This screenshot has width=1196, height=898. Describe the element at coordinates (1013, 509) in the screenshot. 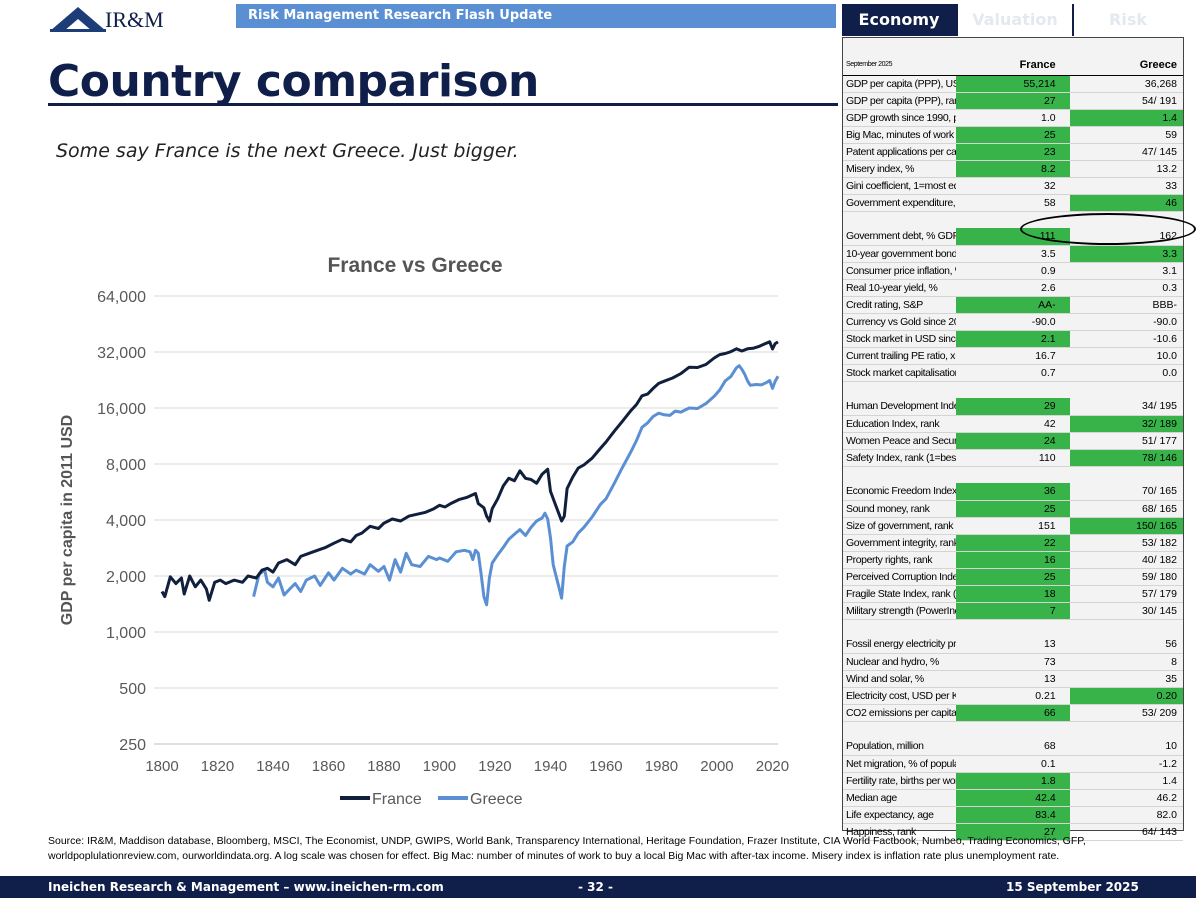

I see `table-row: Sound money, rank 25 68/ 165` at that location.